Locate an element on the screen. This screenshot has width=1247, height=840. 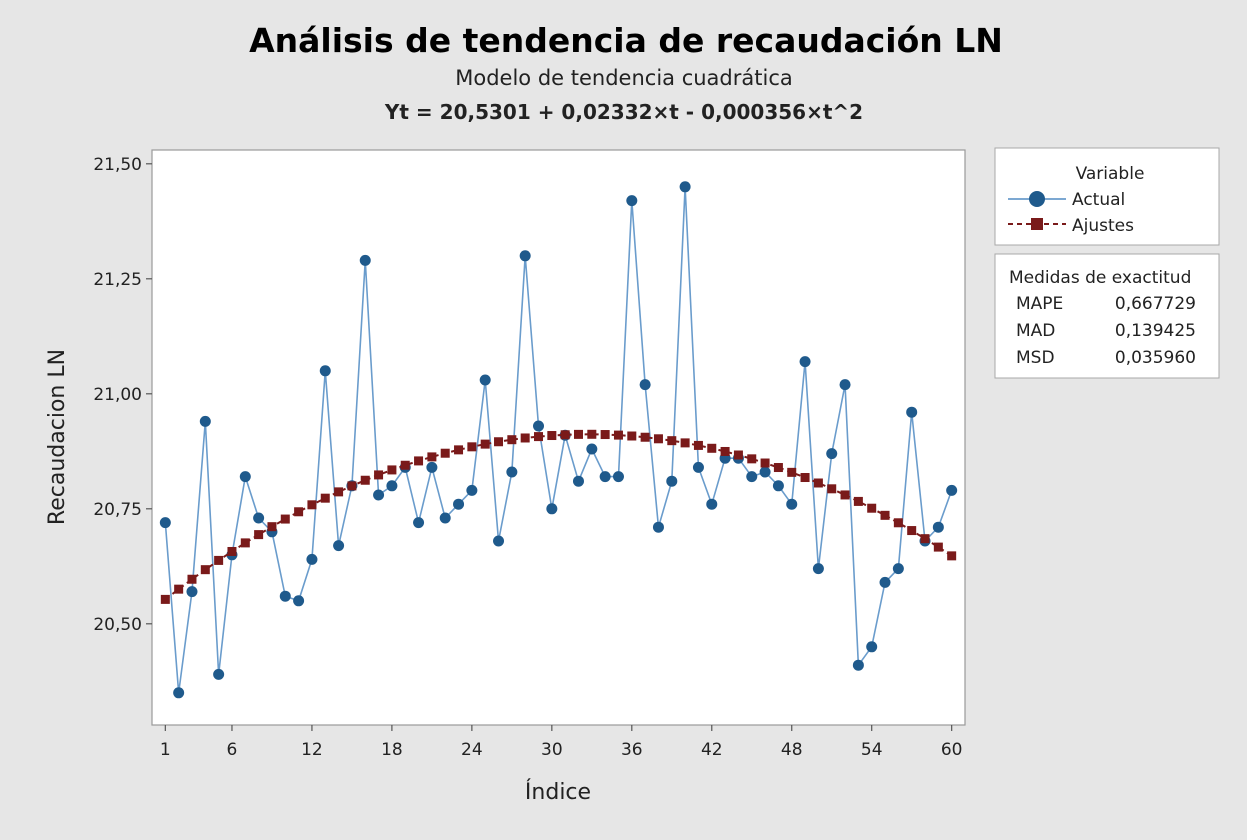
accuracy-mad-value: 0,139425 is located at coordinates (1155, 331).